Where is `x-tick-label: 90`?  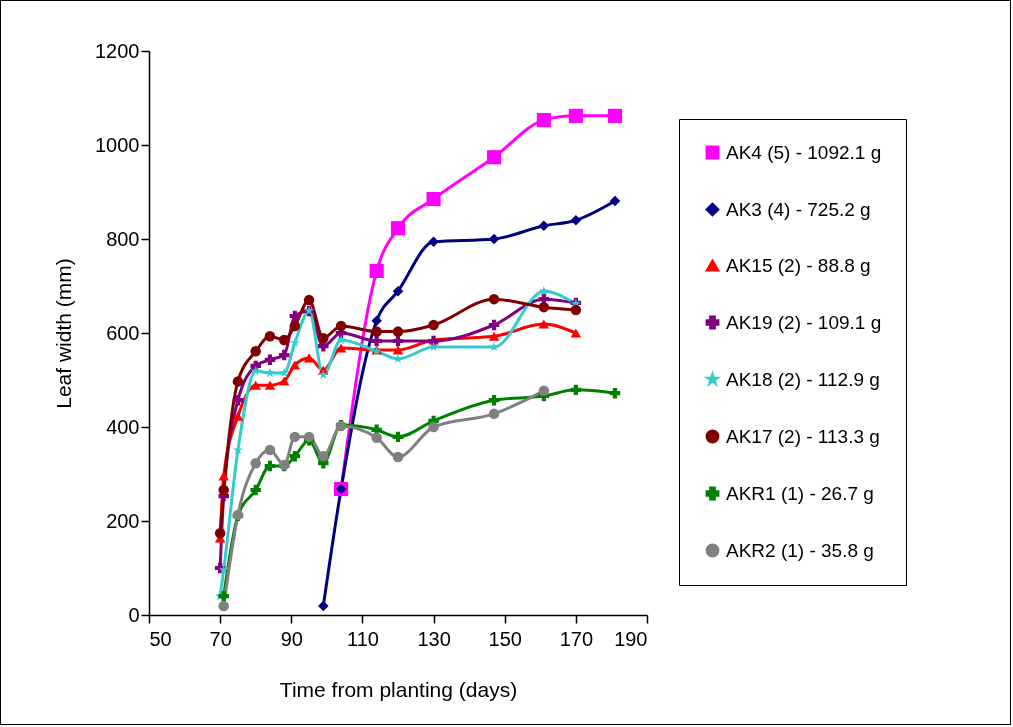
x-tick-label: 90 is located at coordinates (291, 638).